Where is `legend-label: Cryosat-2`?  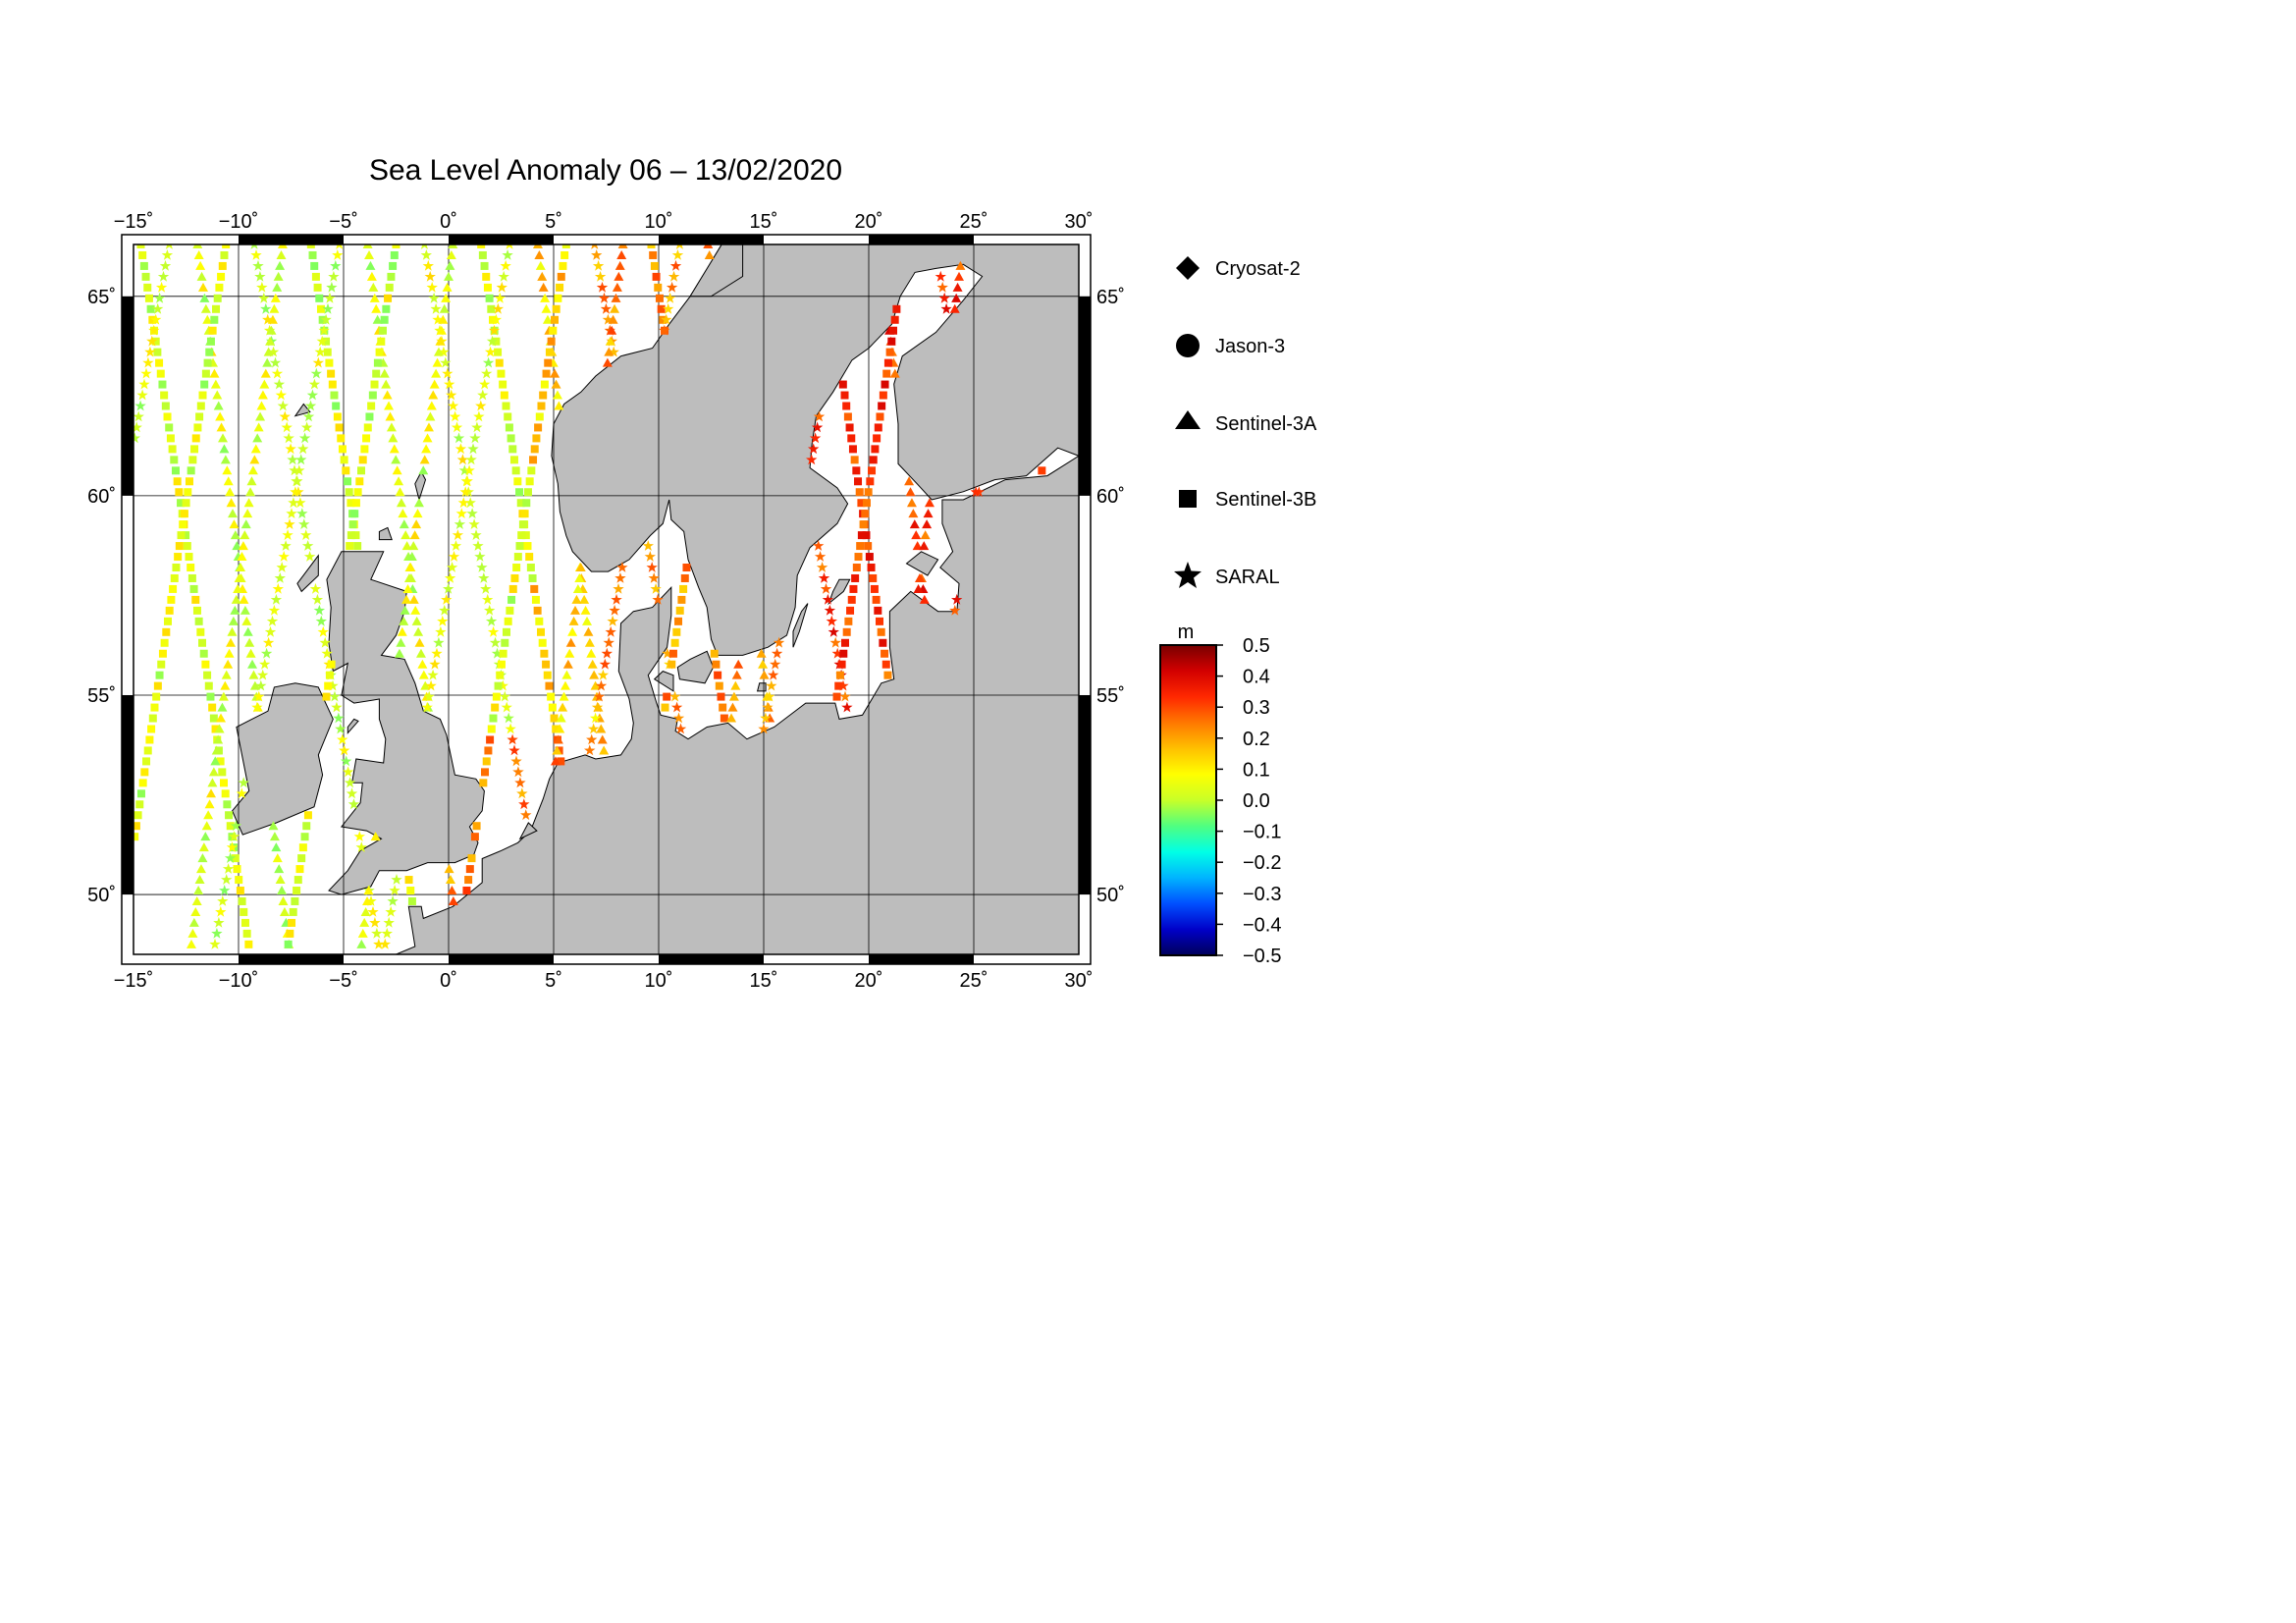 legend-label: Cryosat-2 is located at coordinates (1258, 269).